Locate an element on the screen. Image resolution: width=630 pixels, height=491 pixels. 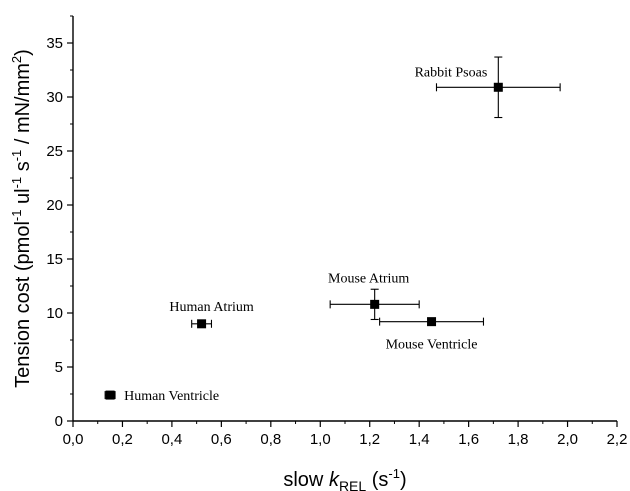
y-tick-label: 10 is located at coordinates (54, 313).